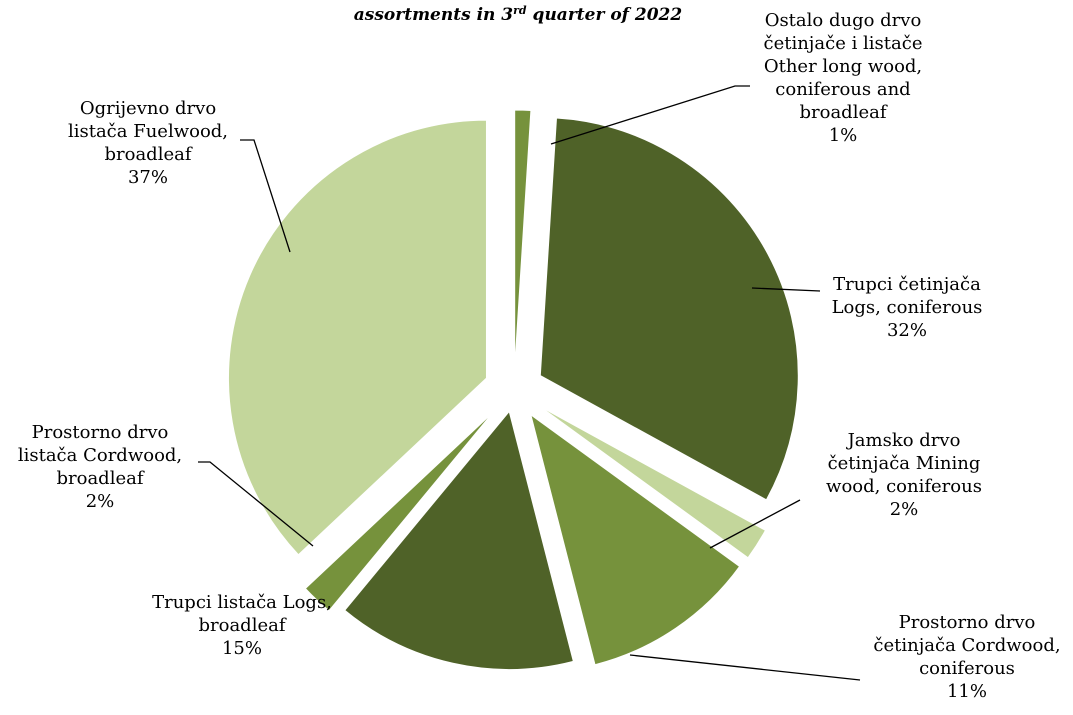 The width and height of the screenshot is (1073, 715). Describe the element at coordinates (518, 14) in the screenshot. I see `chart-title: assortments in 3rd quarter of 2022` at that location.